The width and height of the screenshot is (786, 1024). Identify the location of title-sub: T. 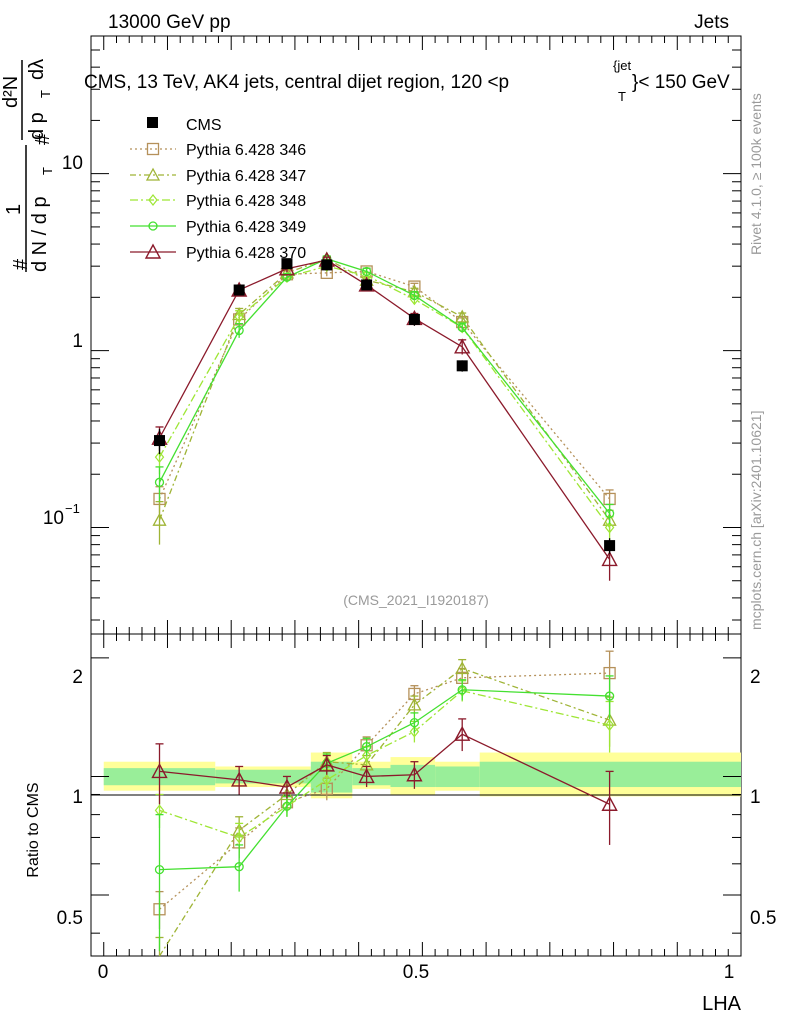
(622, 96).